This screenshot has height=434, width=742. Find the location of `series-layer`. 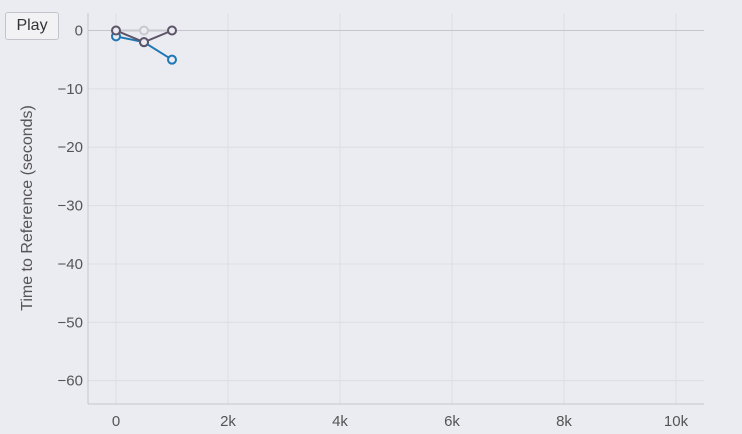

series-layer is located at coordinates (144, 45).